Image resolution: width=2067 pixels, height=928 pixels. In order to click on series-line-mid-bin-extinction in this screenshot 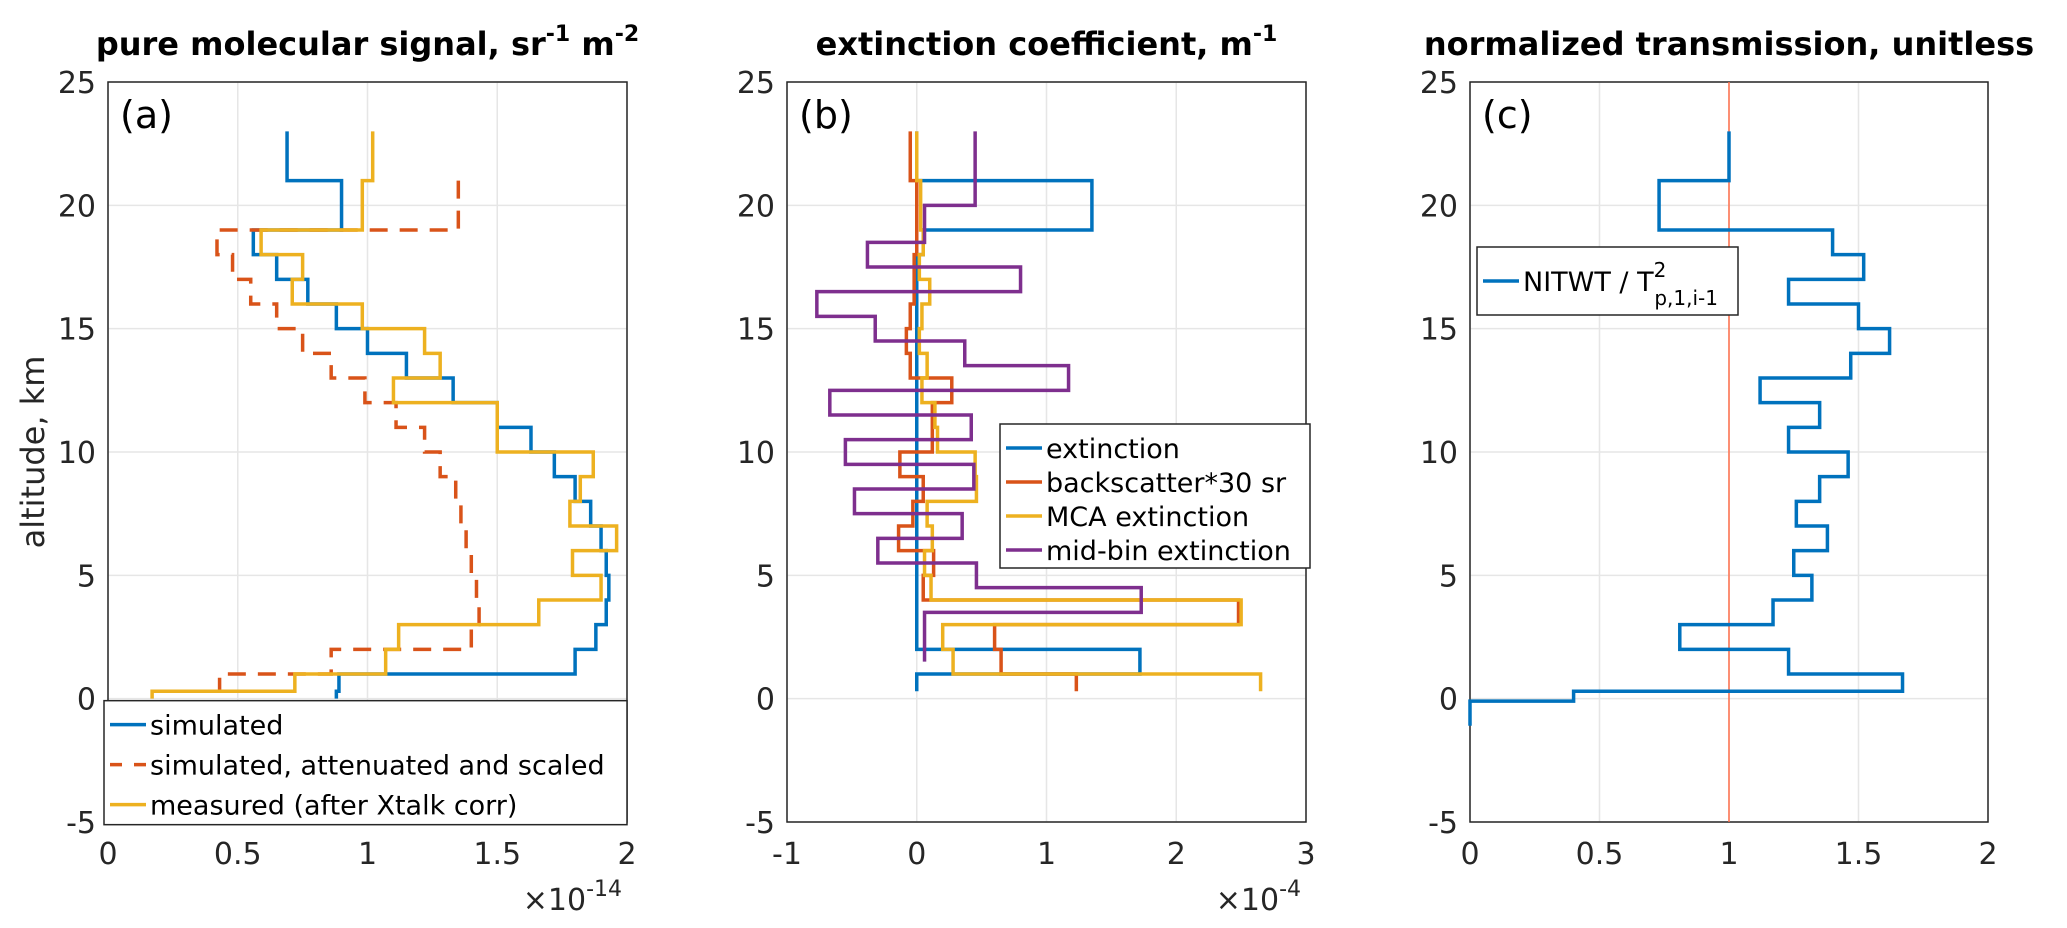, I will do `click(979, 396)`.